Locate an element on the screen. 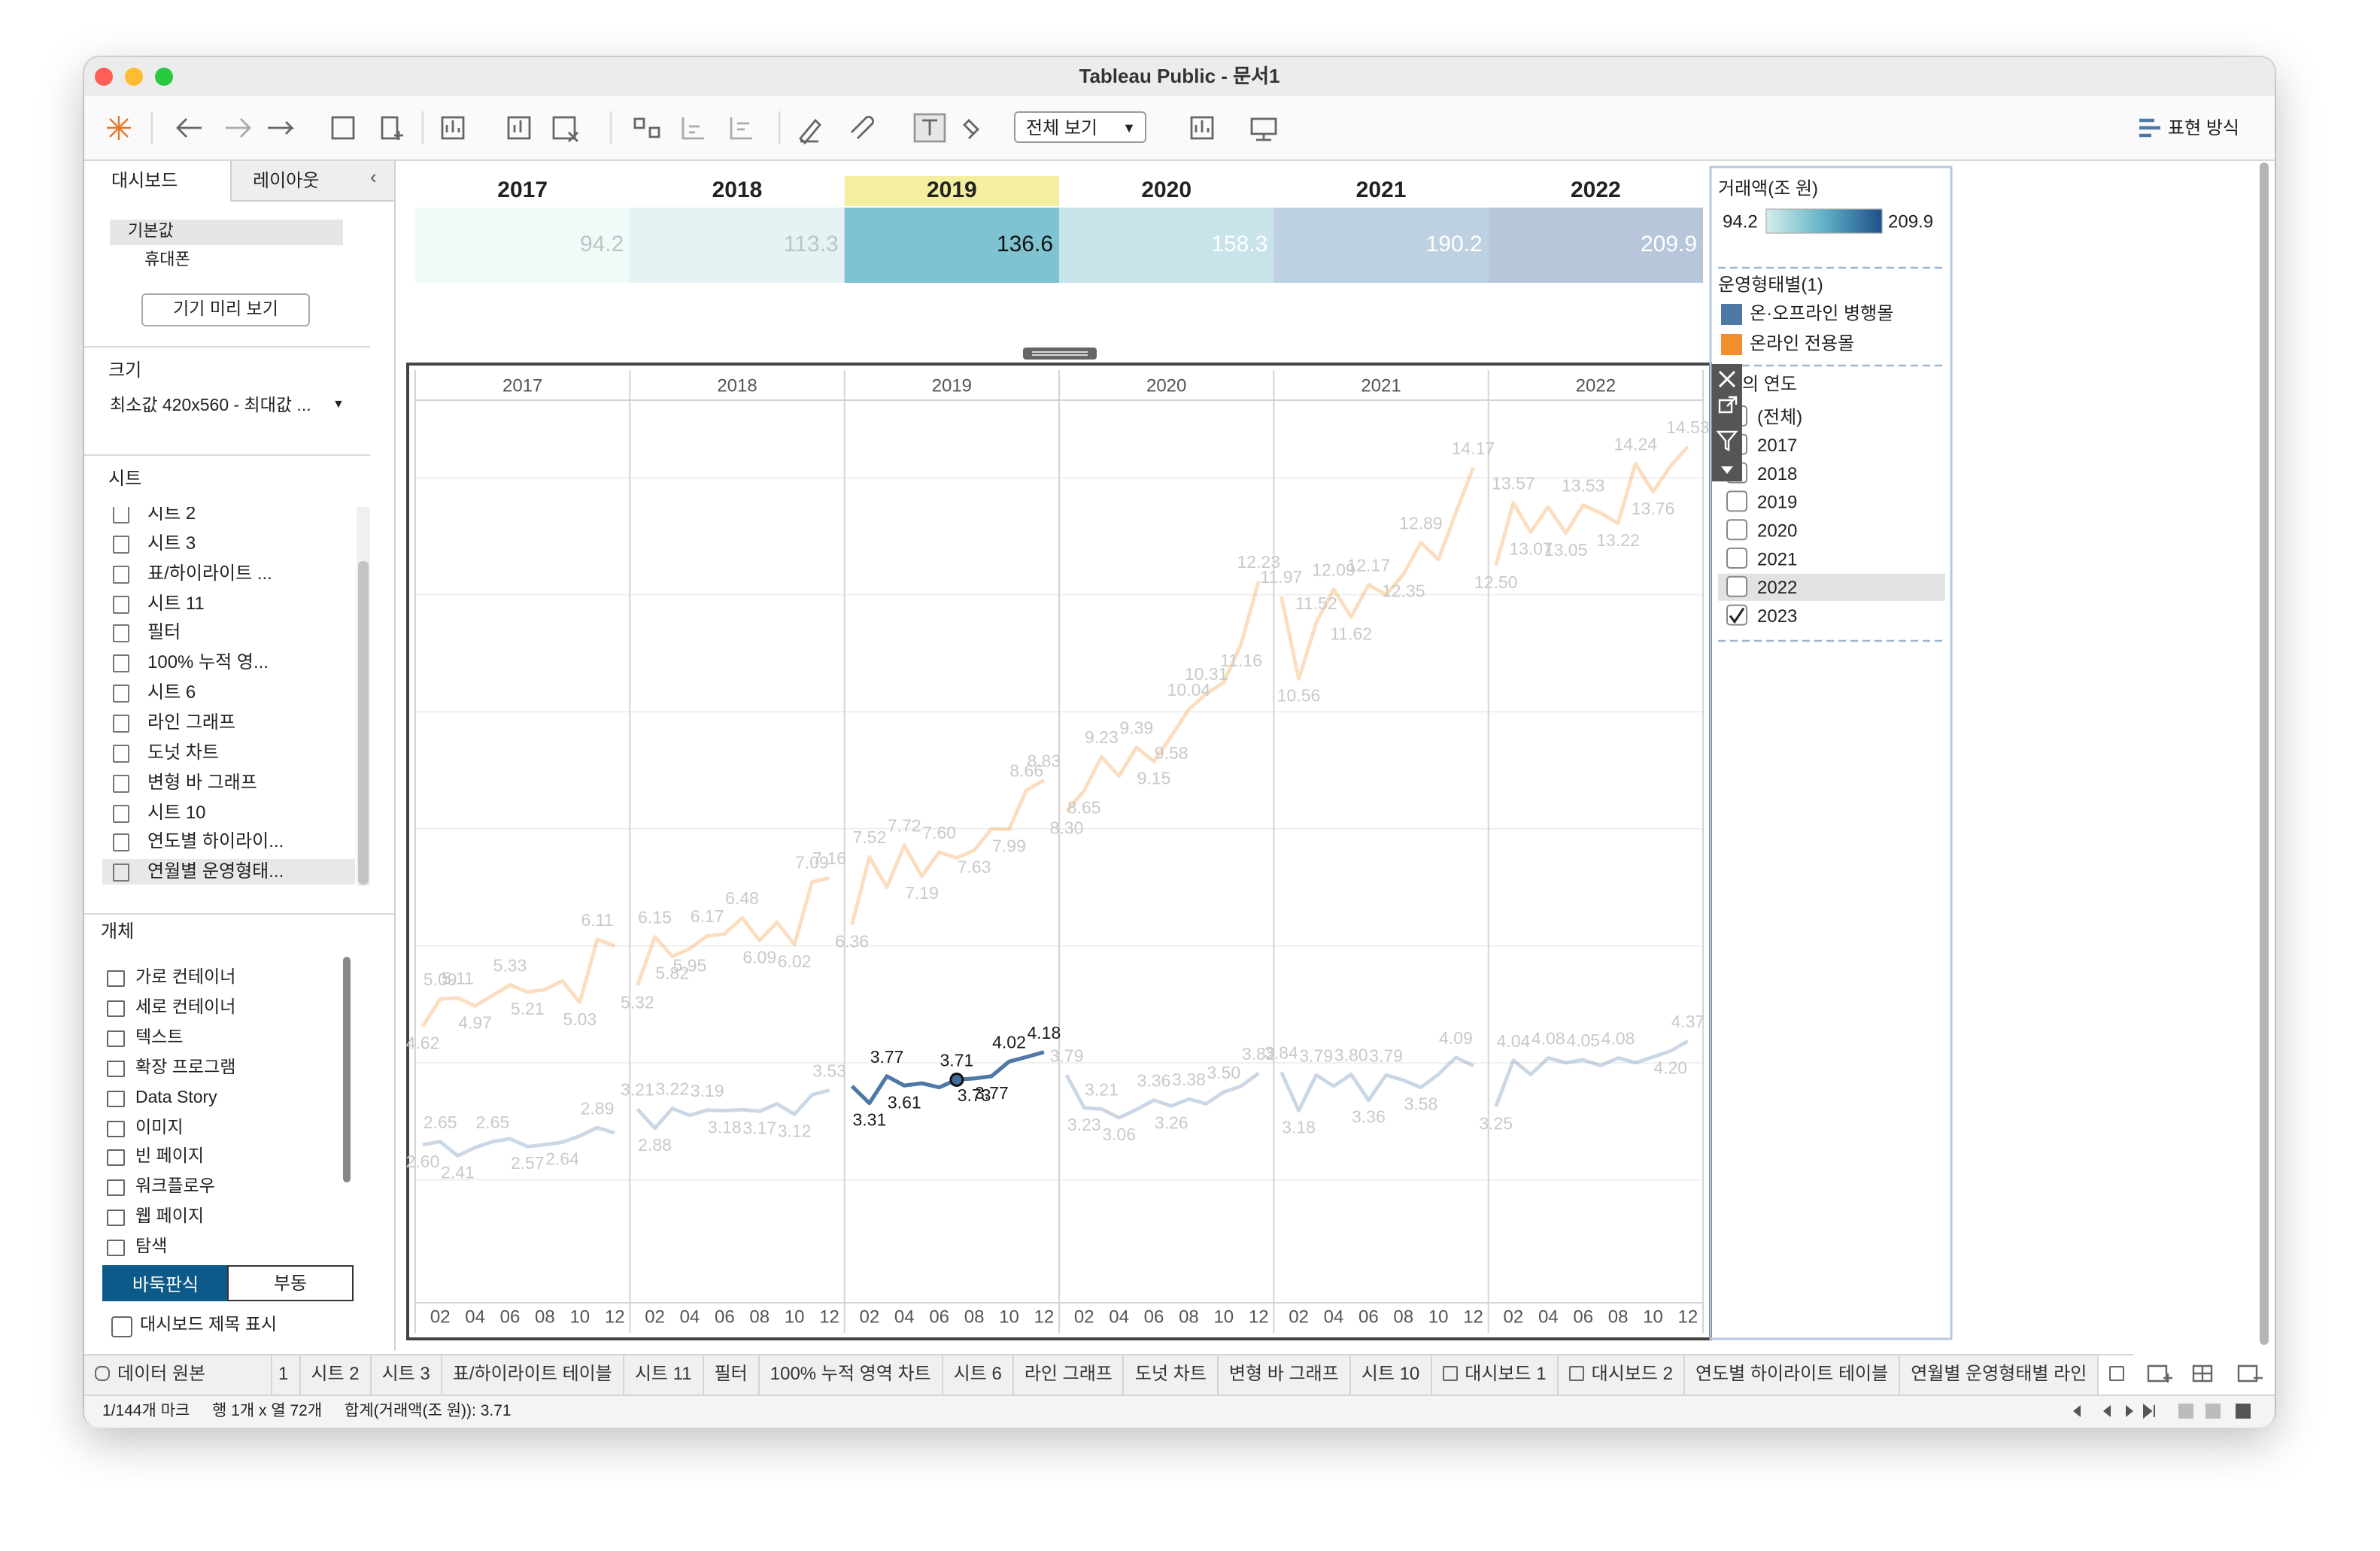 The width and height of the screenshot is (2380, 1551). sheet-item: 시트 3 is located at coordinates (228, 544).